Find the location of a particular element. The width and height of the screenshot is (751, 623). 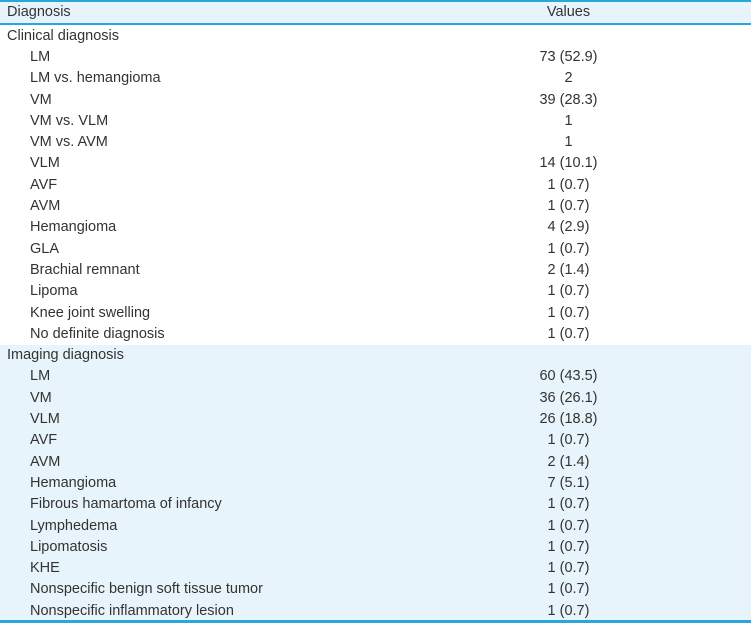

table-row: LM 60 (43.5) is located at coordinates (375, 376).